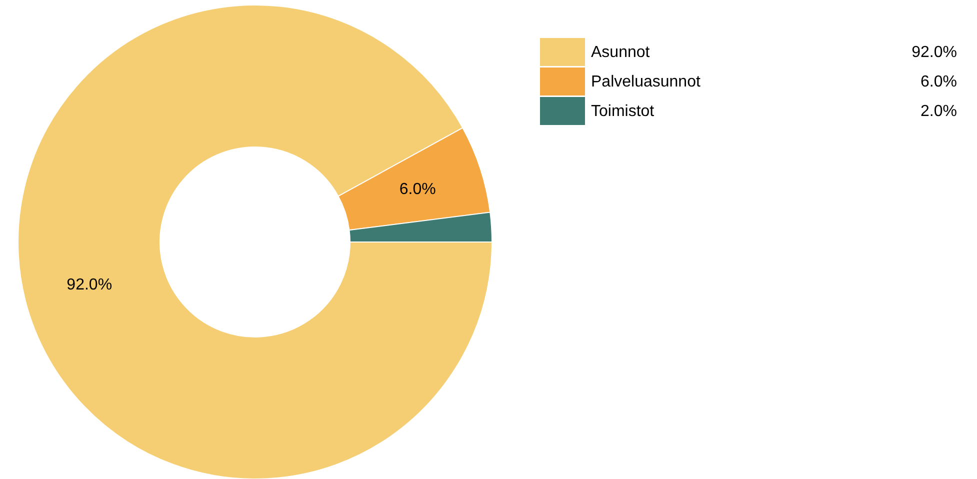 The height and width of the screenshot is (479, 977). What do you see at coordinates (89, 285) in the screenshot?
I see `data-label: 92.0%` at bounding box center [89, 285].